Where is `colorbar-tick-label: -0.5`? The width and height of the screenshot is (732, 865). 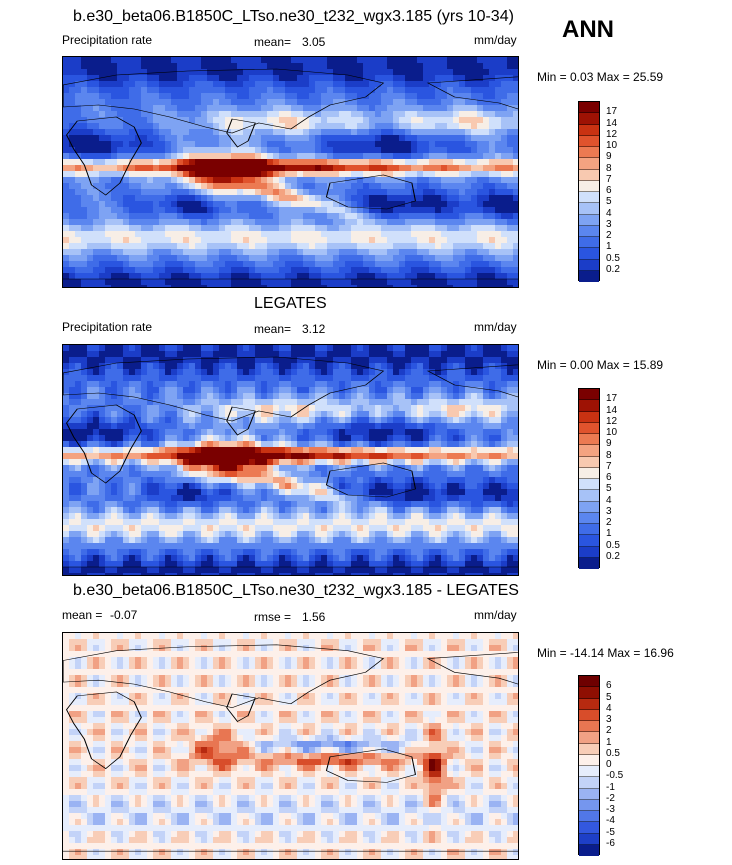
colorbar-tick-label: -0.5 is located at coordinates (615, 776).